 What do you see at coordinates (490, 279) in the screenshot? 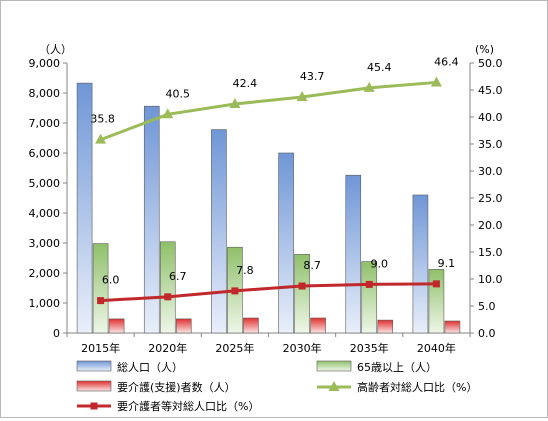
I see `right-tick-label: 10.0` at bounding box center [490, 279].